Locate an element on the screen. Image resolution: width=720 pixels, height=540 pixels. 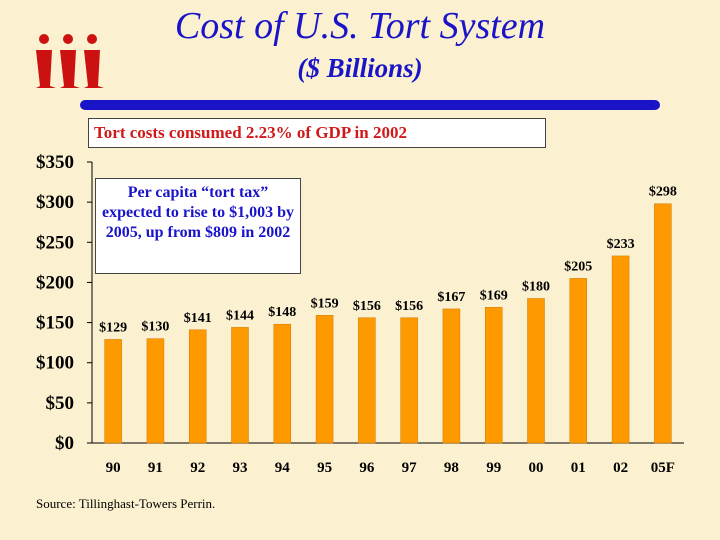
y-tick-label: $0 is located at coordinates (64, 443).